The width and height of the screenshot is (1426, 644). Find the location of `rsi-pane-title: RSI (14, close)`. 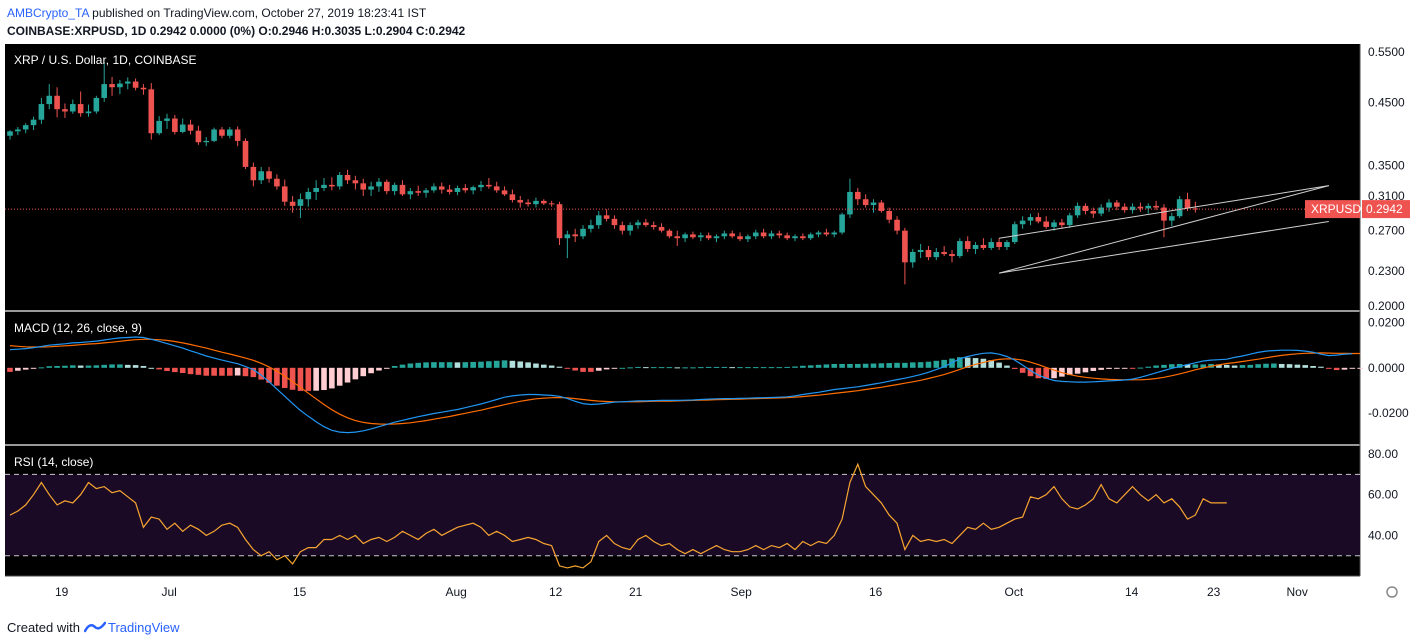

rsi-pane-title: RSI (14, close) is located at coordinates (53, 462).